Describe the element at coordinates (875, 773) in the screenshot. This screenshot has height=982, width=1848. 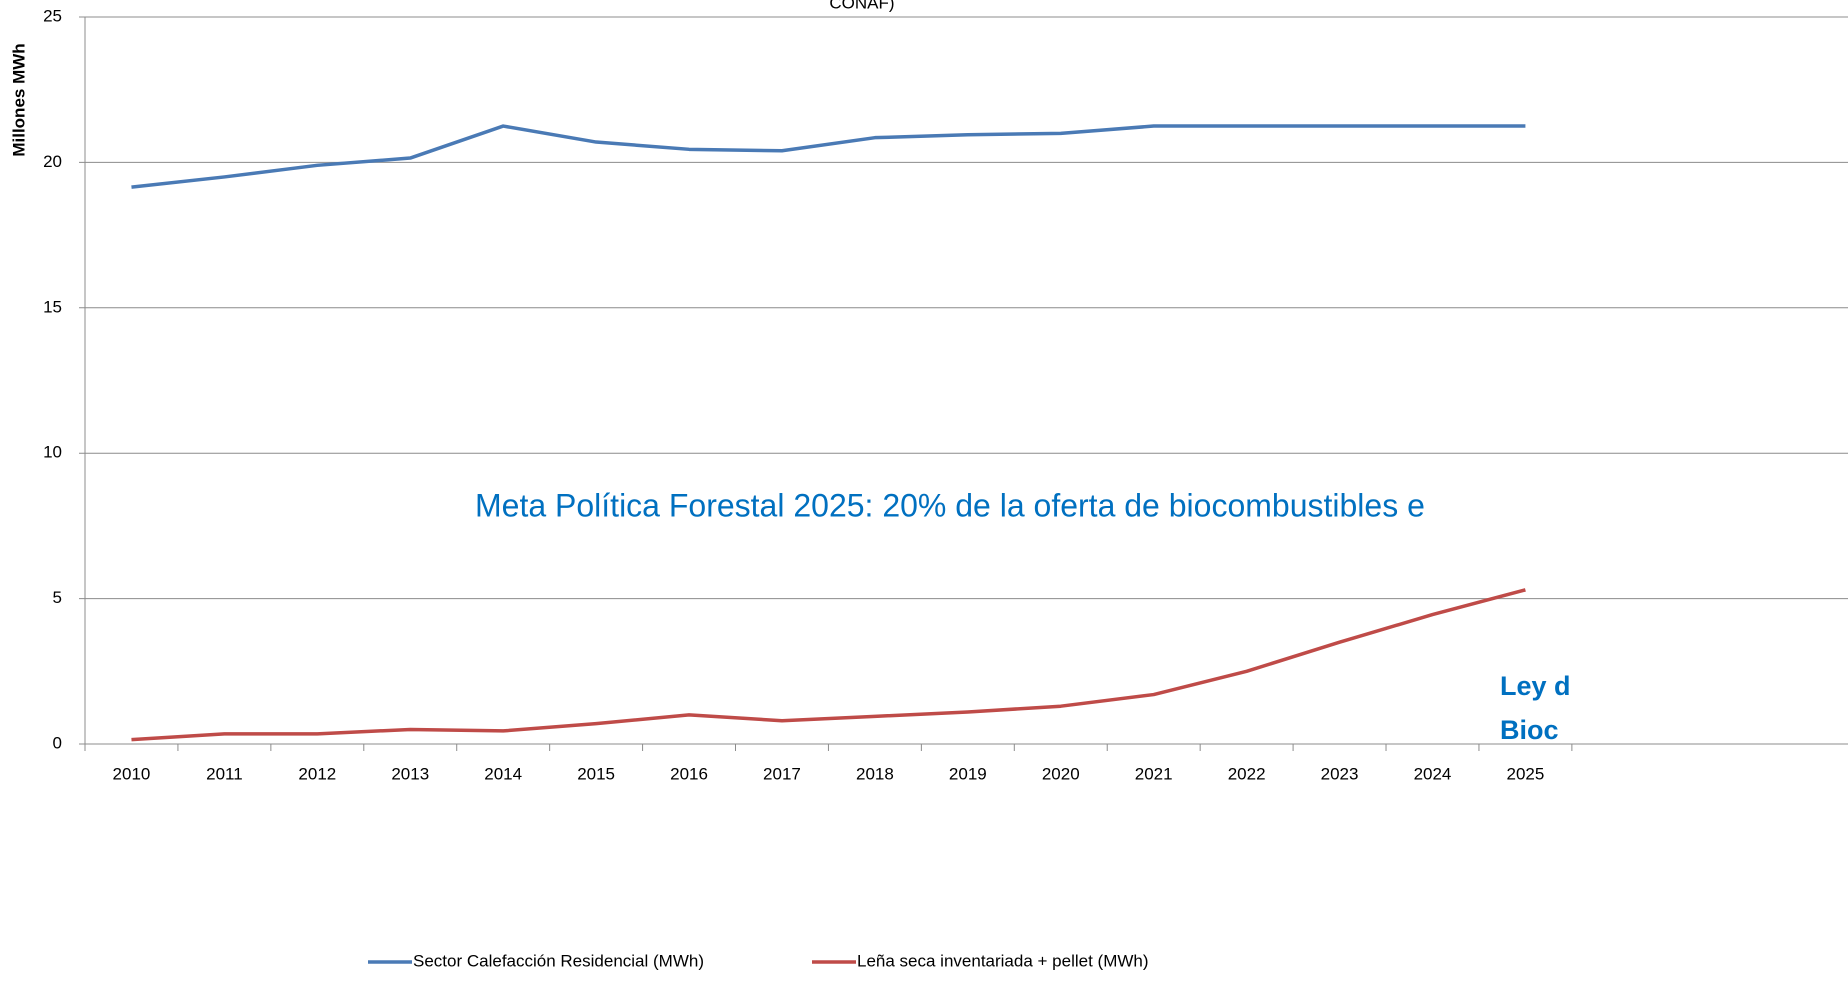
I see `x-tick-label: 2018` at that location.